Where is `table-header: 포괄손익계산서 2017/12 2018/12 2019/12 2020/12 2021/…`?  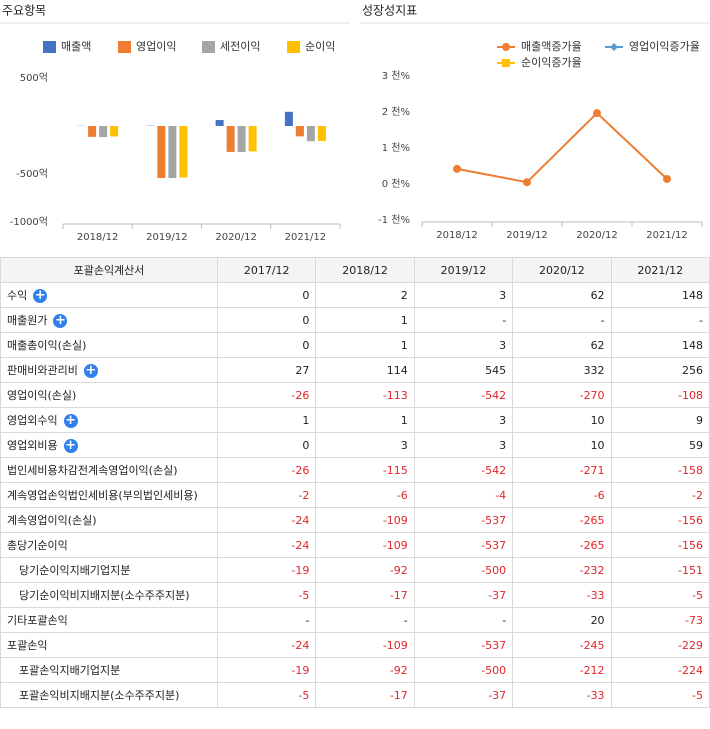 table-header: 포괄손익계산서 2017/12 2018/12 2019/12 2020/12 2021/… is located at coordinates (355, 270).